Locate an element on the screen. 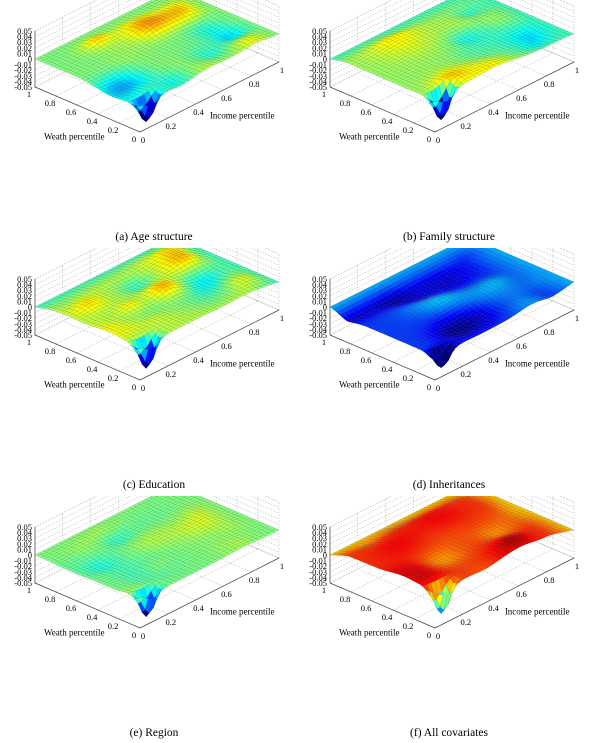 This screenshot has width=589, height=743. x-tick-label: 1 is located at coordinates (577, 70).